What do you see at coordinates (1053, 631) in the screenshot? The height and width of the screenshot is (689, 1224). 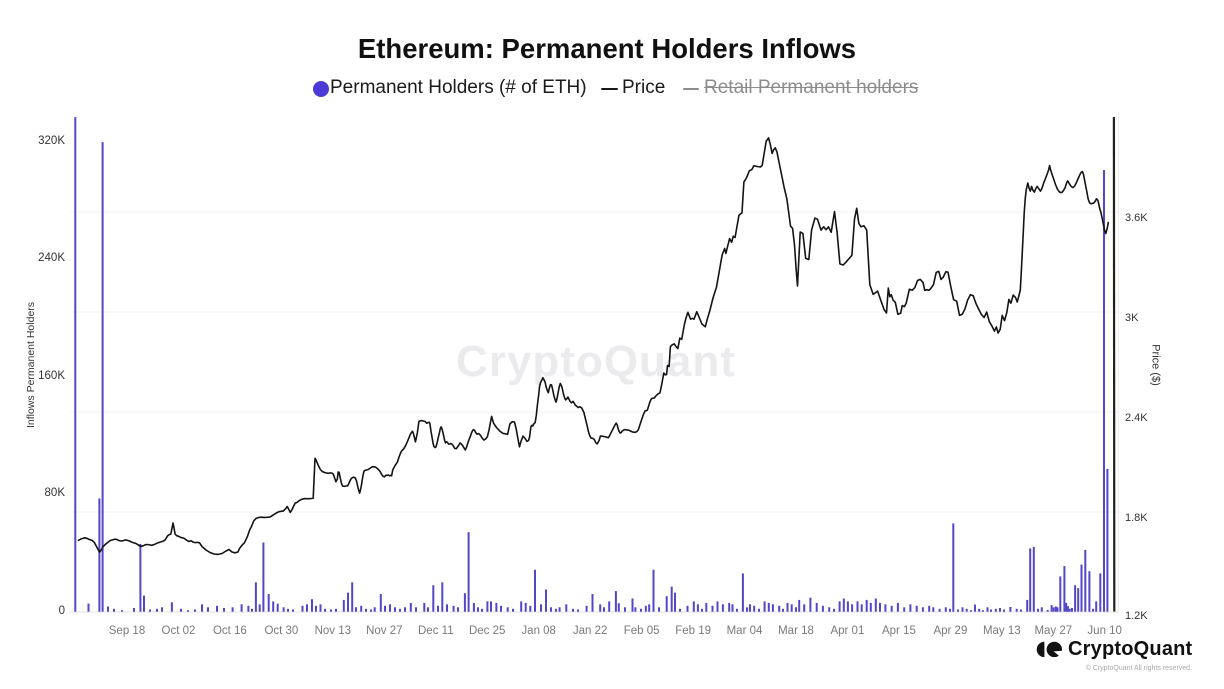 I see `svg-text: May 27` at bounding box center [1053, 631].